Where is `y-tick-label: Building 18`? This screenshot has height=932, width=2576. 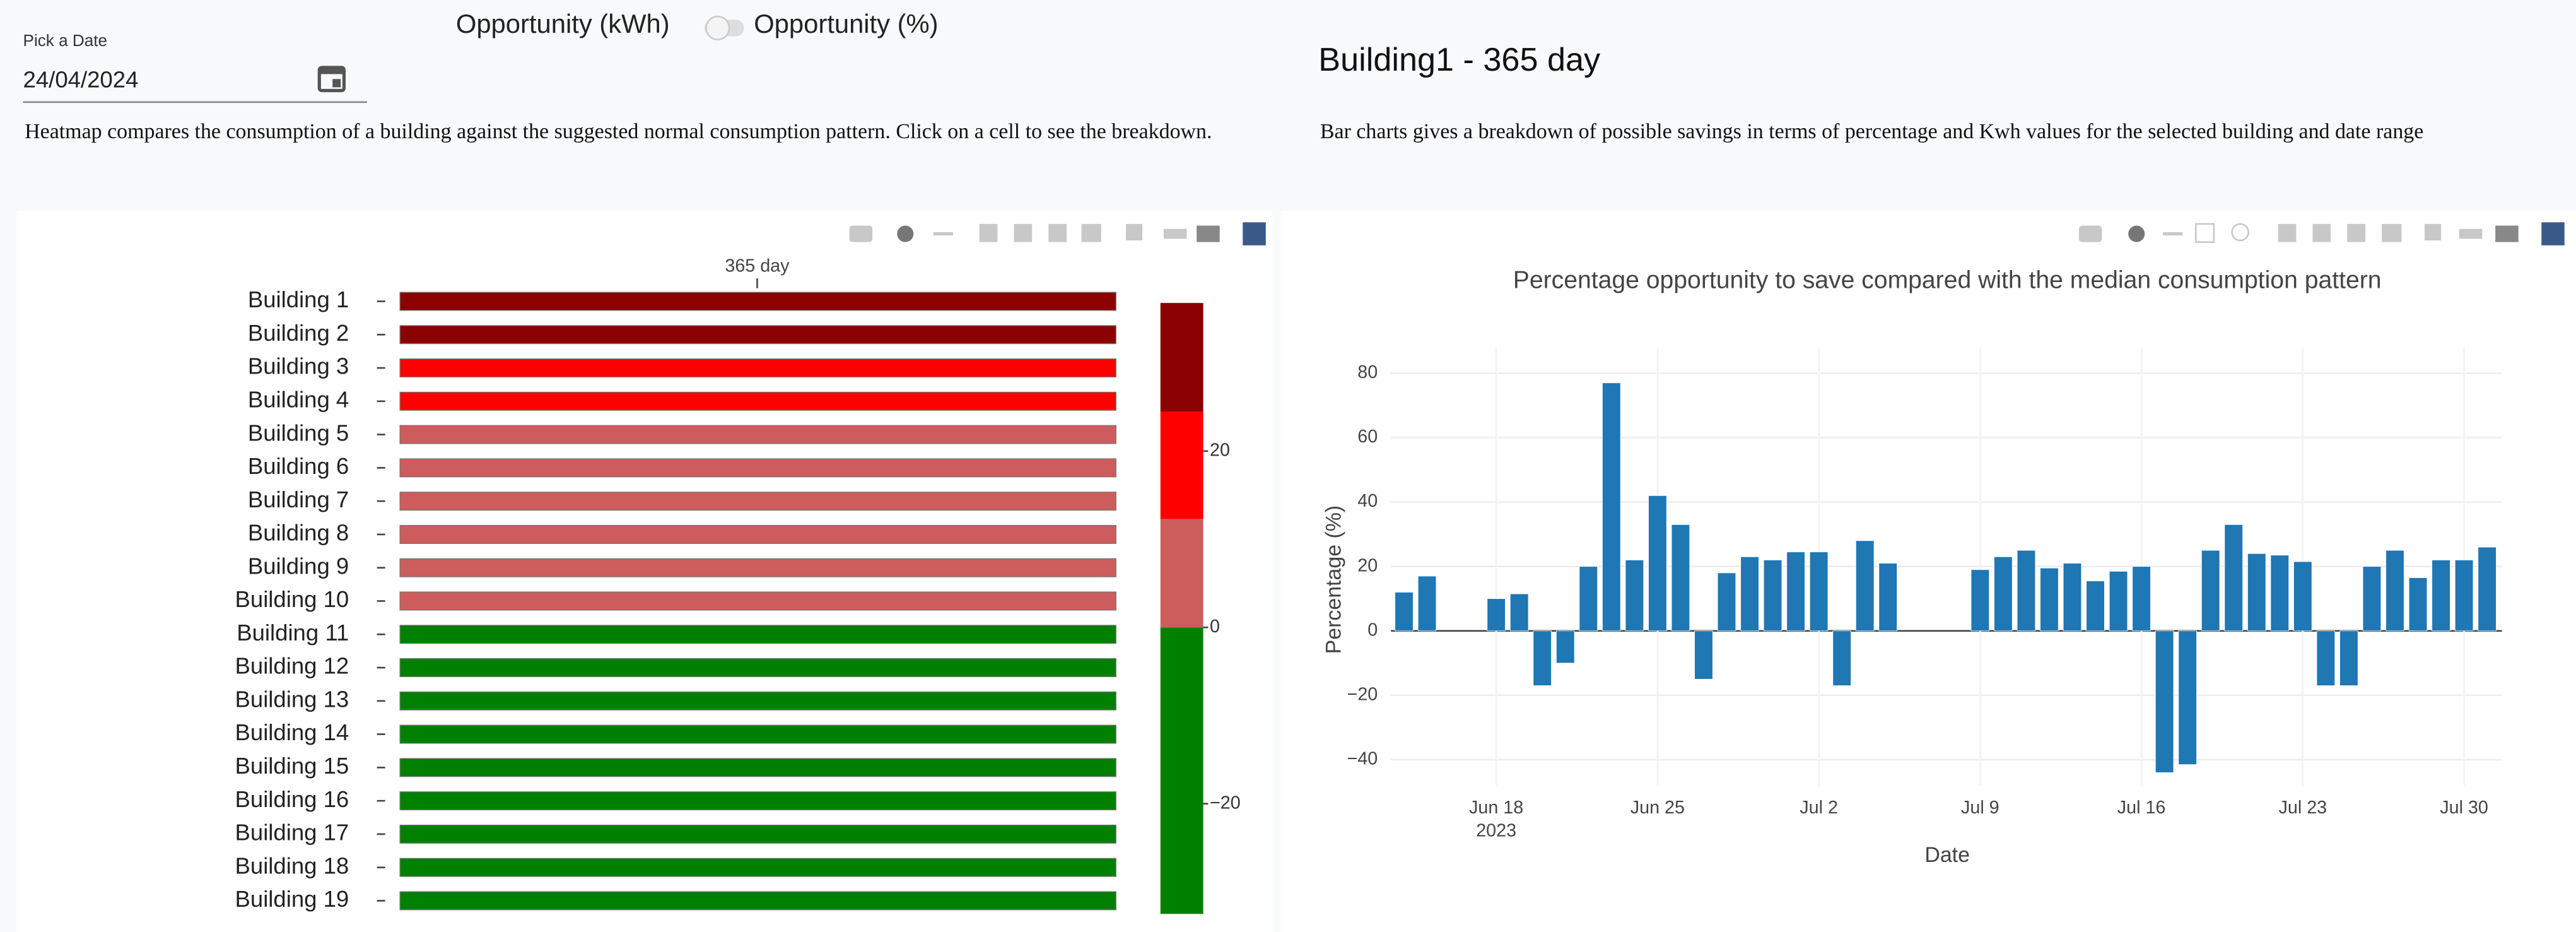 y-tick-label: Building 18 is located at coordinates (292, 865).